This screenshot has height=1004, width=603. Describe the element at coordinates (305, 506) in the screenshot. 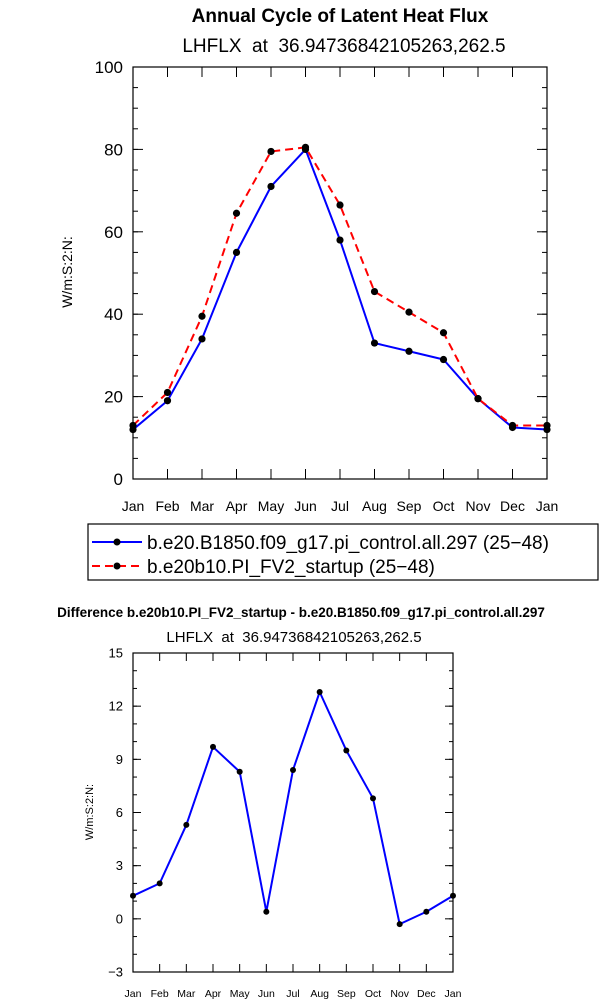

I see `chart1-xtick-label: Jun` at that location.